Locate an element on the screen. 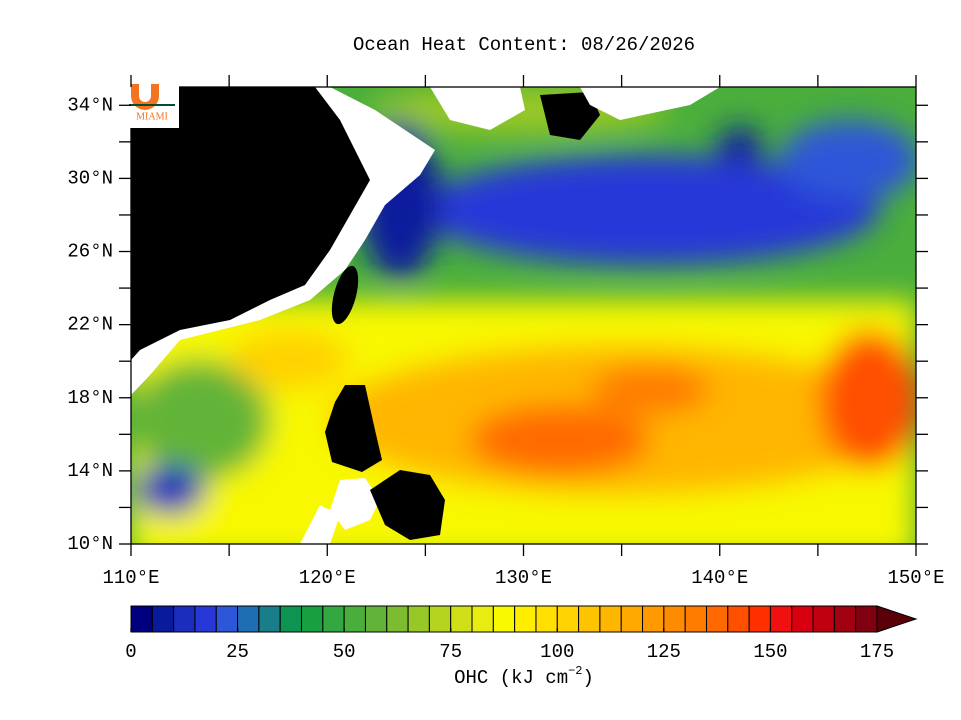 This screenshot has height=720, width=961. label-text: OHC (kJ cm is located at coordinates (511, 678).